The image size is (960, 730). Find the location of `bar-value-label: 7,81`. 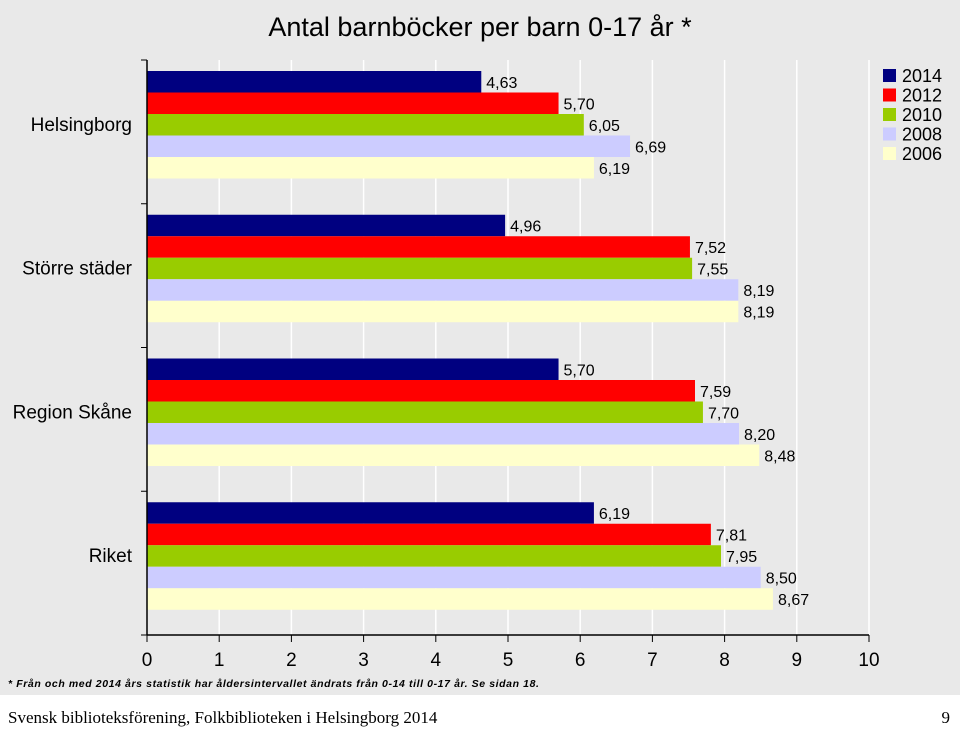

bar-value-label: 7,81 is located at coordinates (731, 536).